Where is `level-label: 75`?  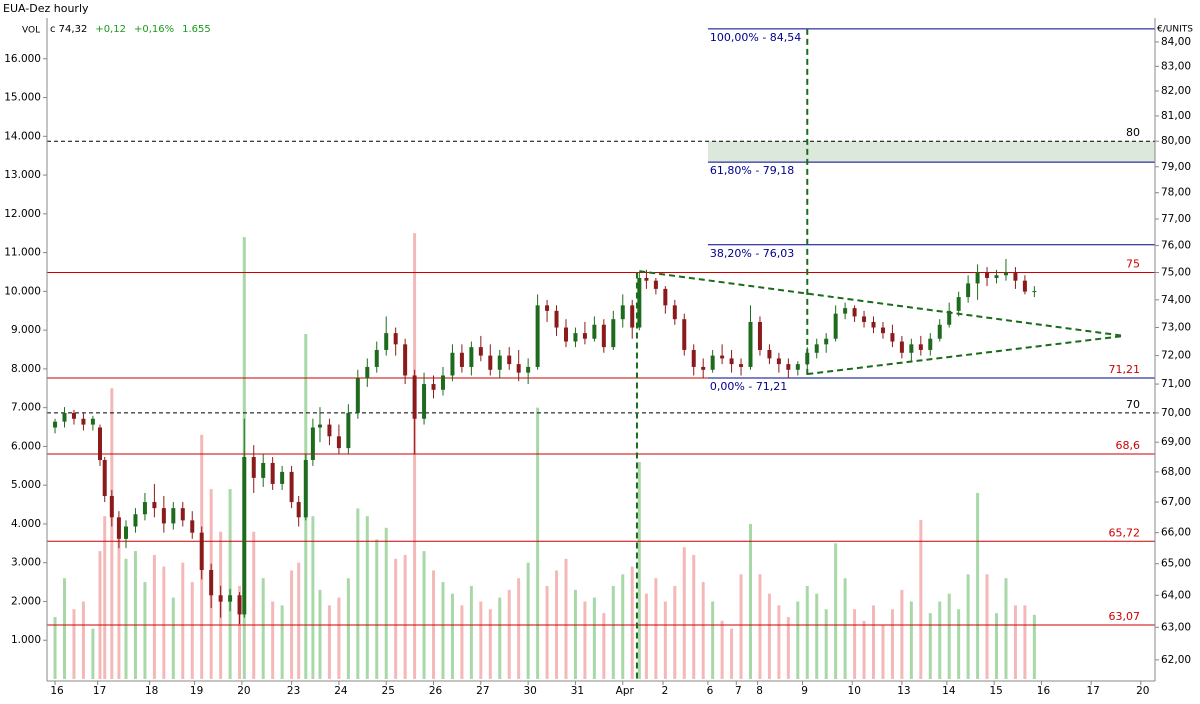
level-label: 75 is located at coordinates (1133, 264).